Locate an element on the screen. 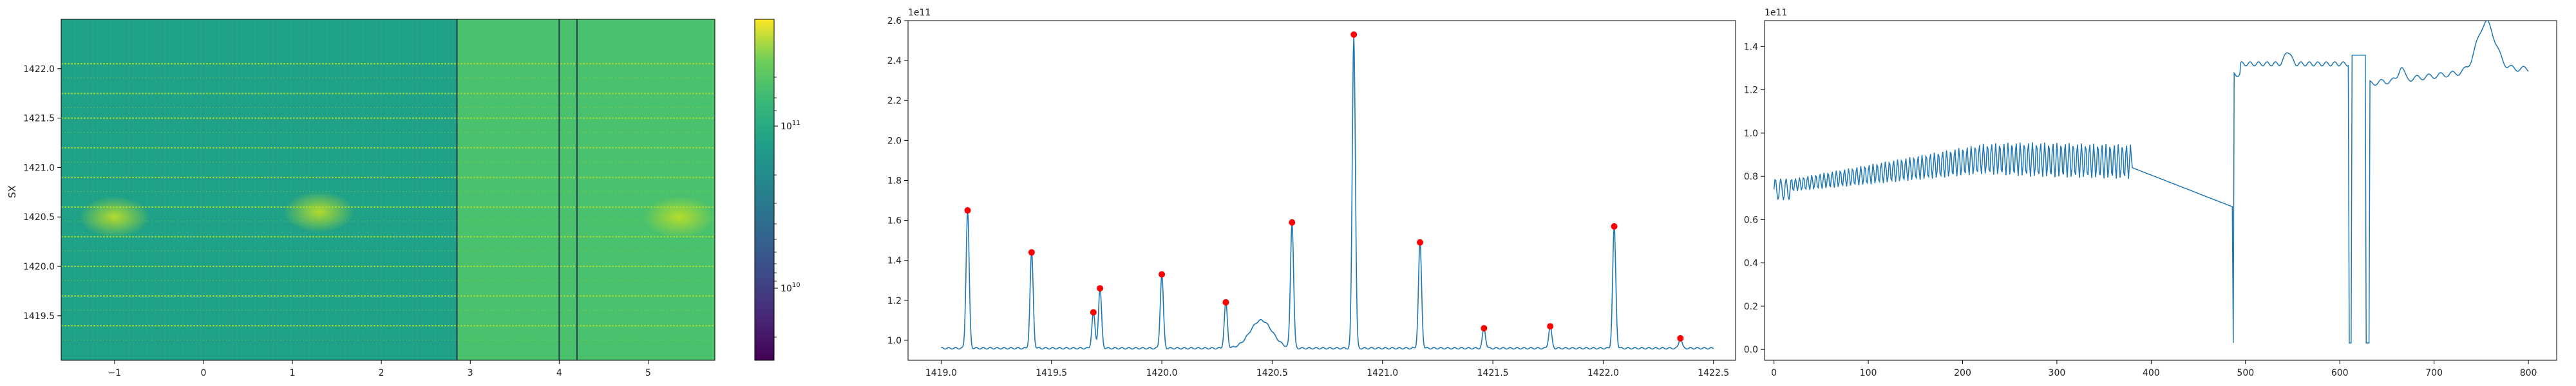  heatmap-x-tick-label: 2 is located at coordinates (382, 373).